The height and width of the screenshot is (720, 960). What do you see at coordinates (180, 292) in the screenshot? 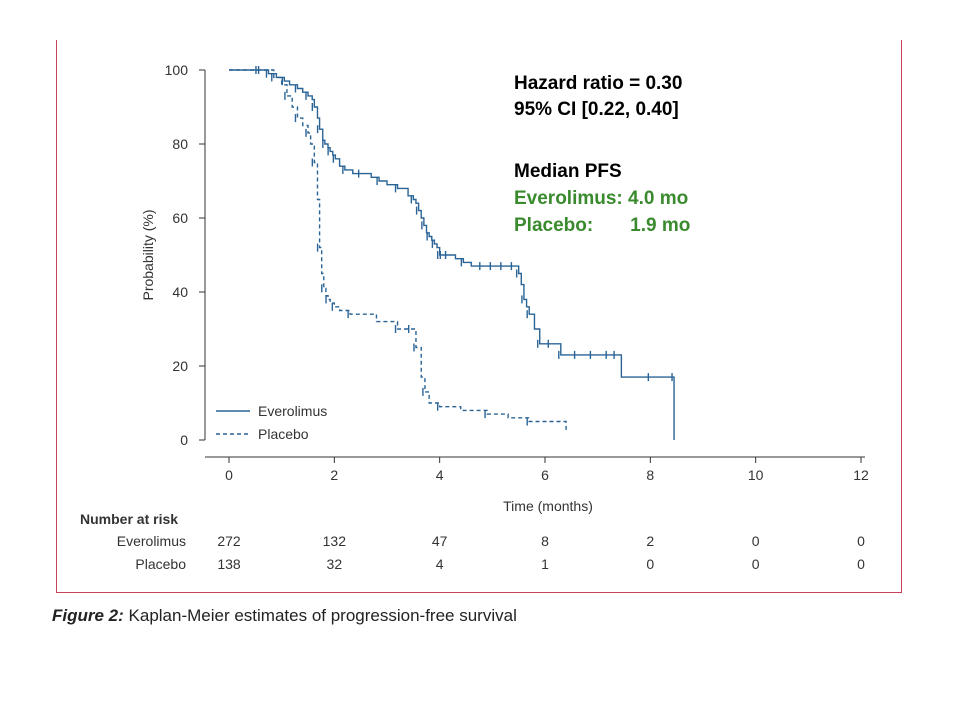
I see `y-tick-label: 40` at bounding box center [180, 292].